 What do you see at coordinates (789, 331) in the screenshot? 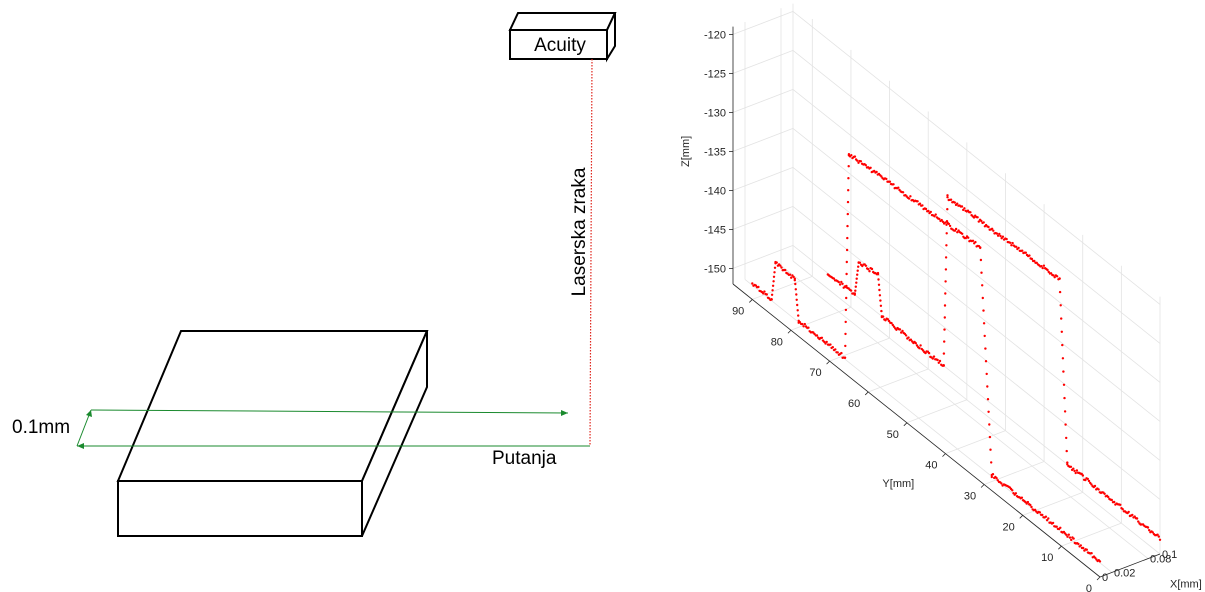
I see `y-tick-mark` at bounding box center [789, 331].